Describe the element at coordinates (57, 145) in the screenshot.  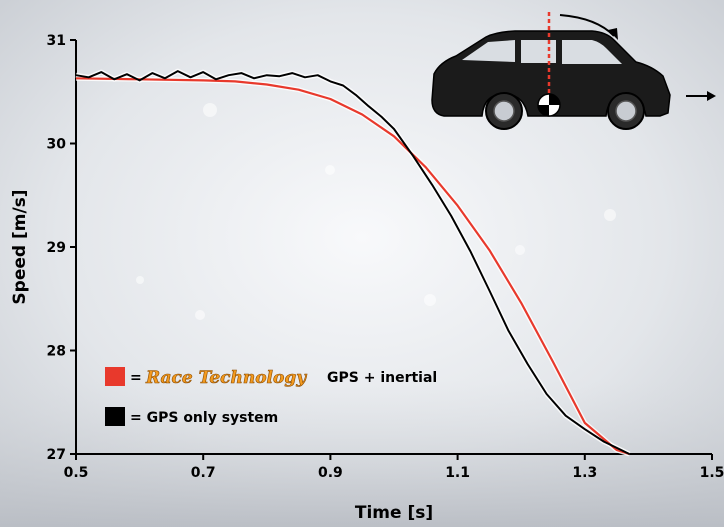
I see `y-tick-label: 30` at that location.